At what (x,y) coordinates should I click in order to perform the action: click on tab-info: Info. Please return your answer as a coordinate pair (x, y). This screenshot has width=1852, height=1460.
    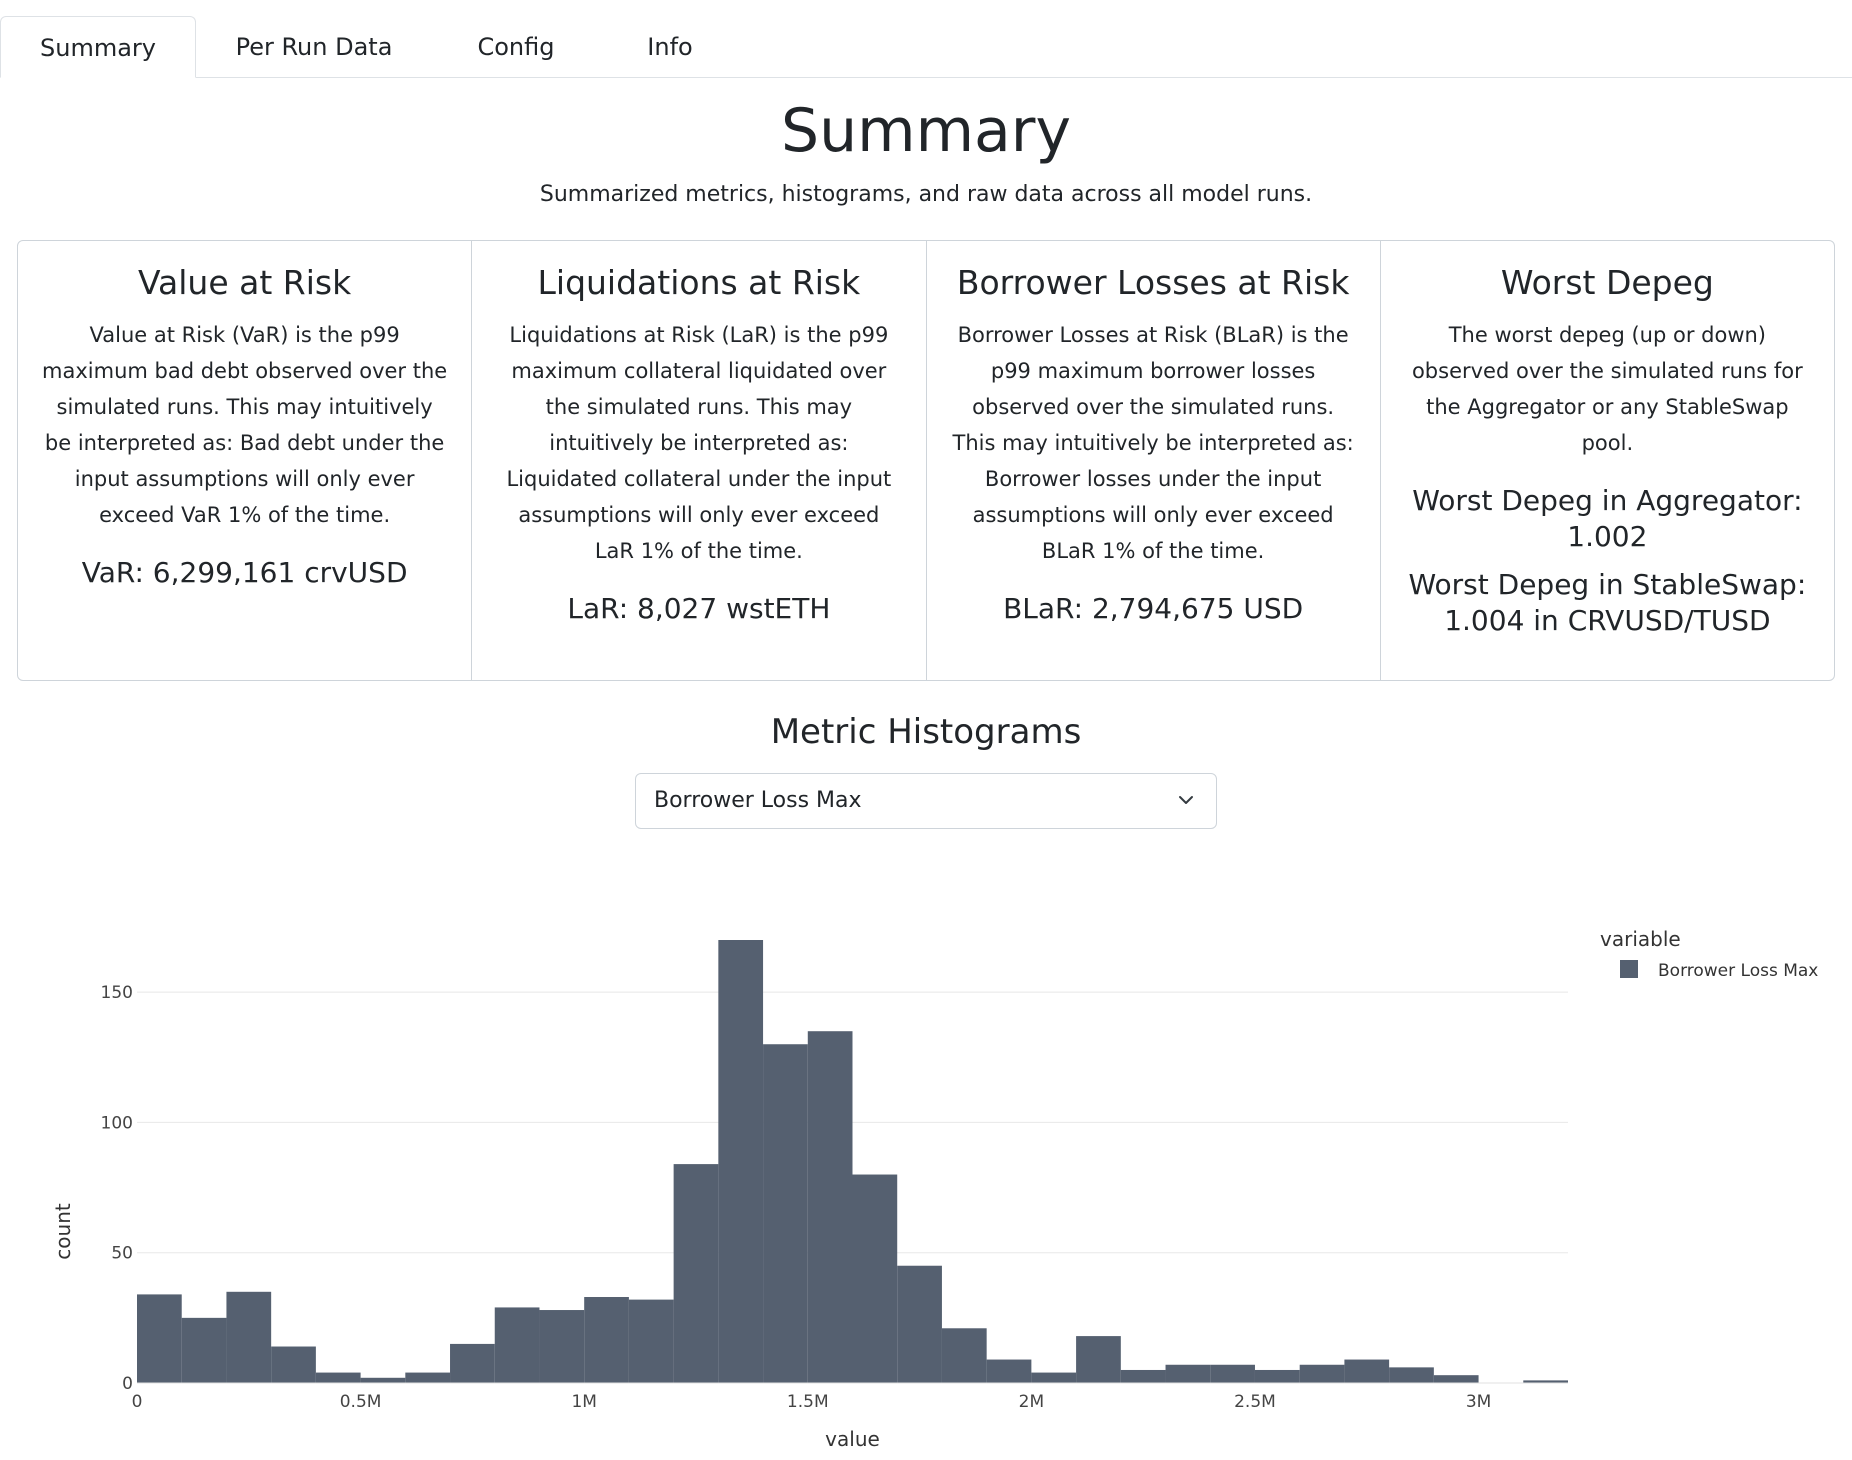
    Looking at the image, I should click on (670, 47).